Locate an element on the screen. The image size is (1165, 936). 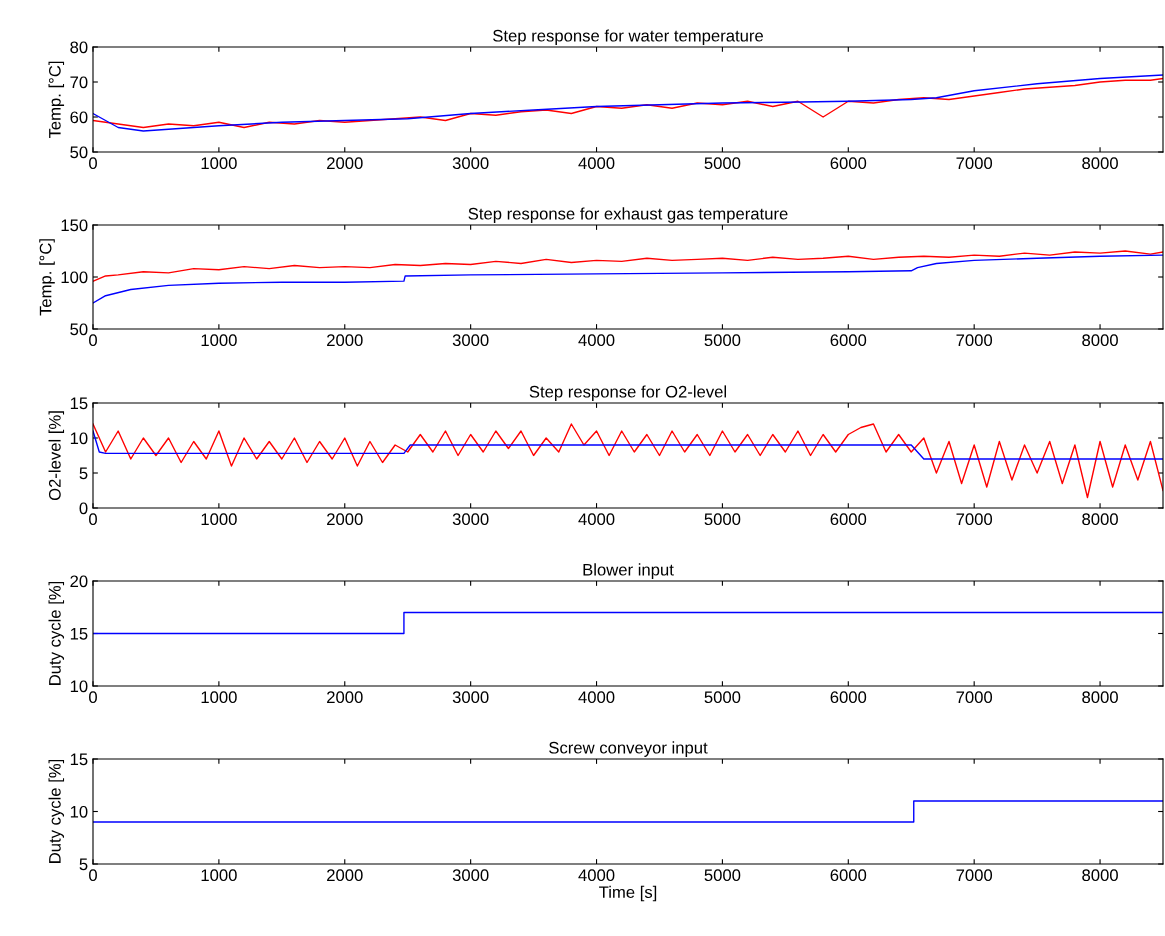
y-tick-label: 70 is located at coordinates (79, 82).